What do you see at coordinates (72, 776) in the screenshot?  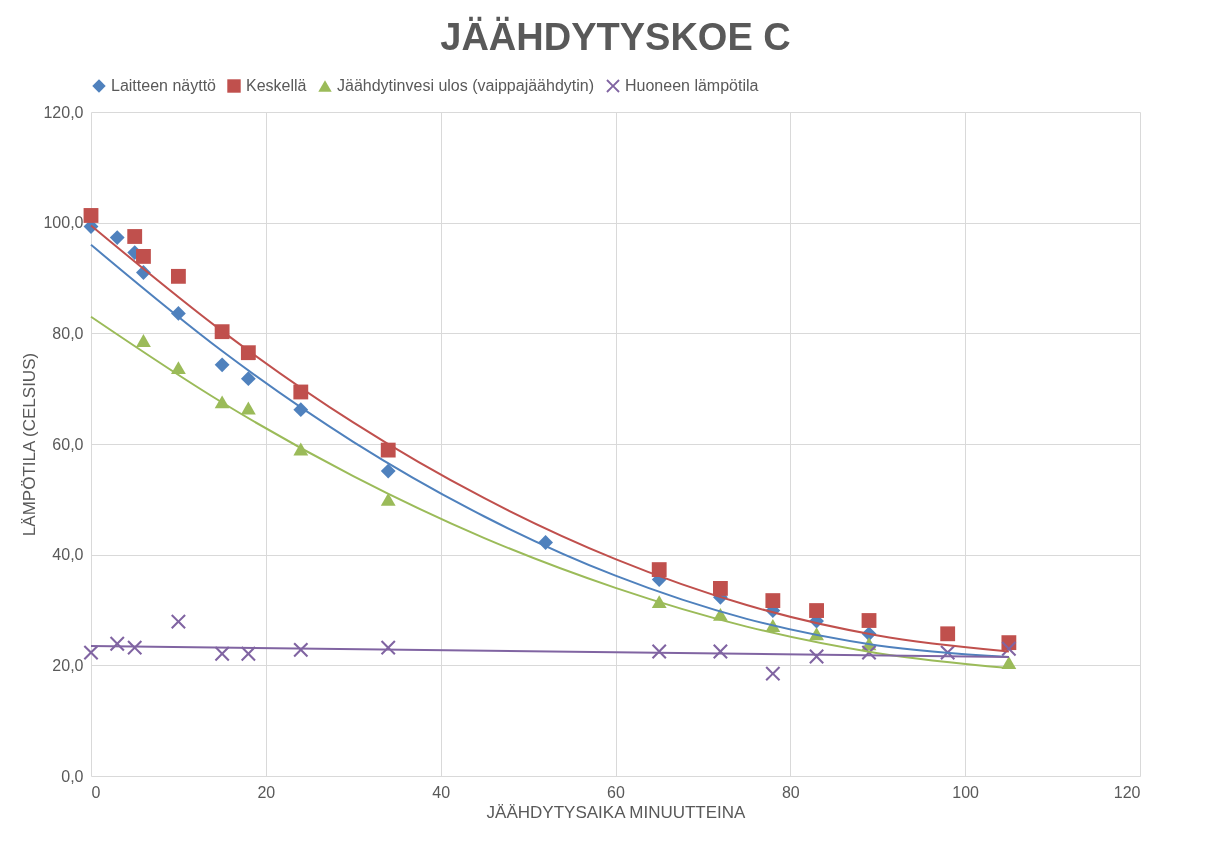 I see `y-tick-label: 0,0` at bounding box center [72, 776].